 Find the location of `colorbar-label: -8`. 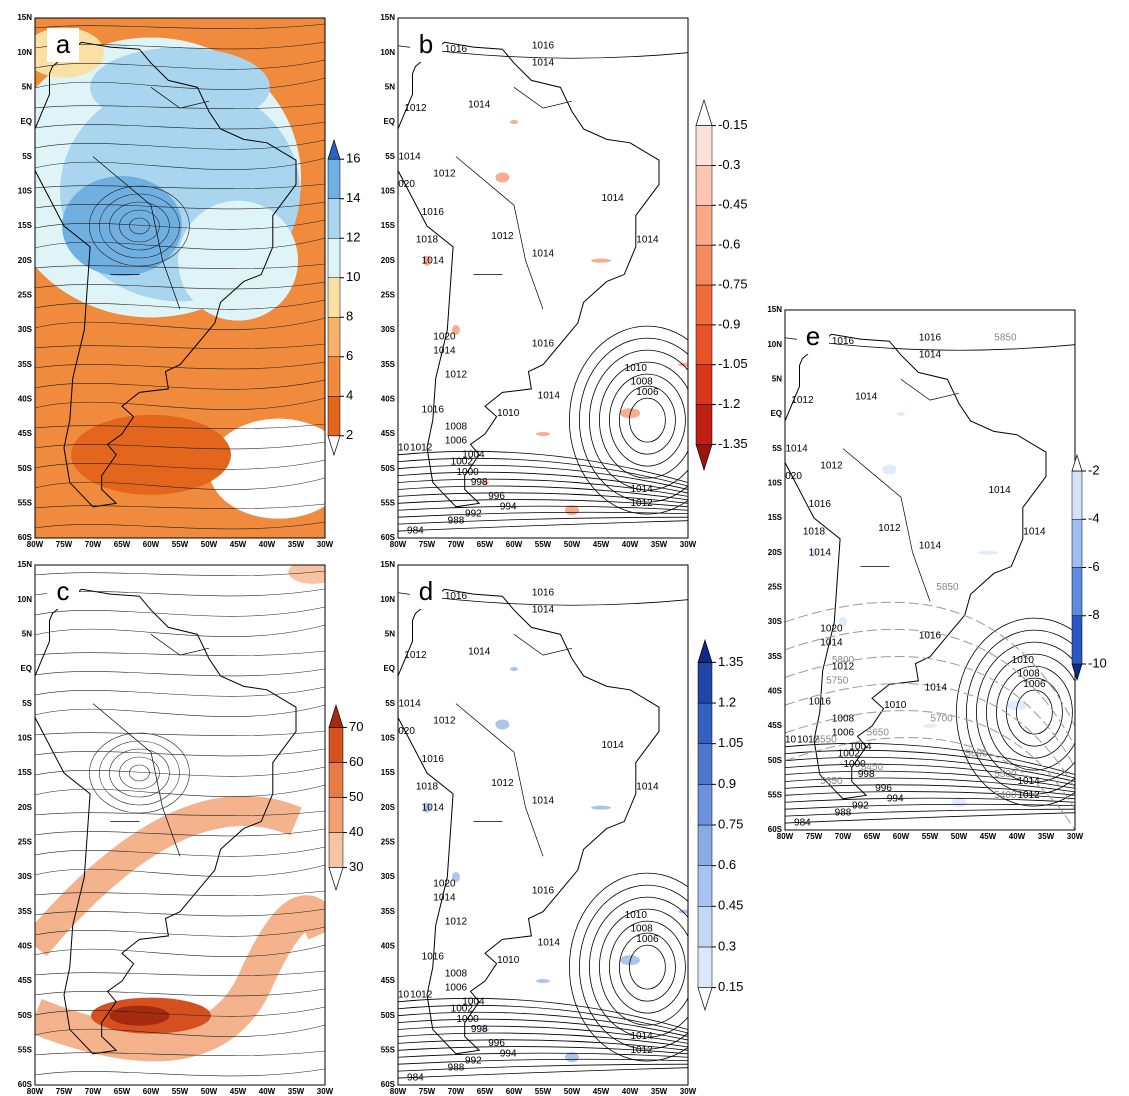

colorbar-label: -8 is located at coordinates (1094, 614).